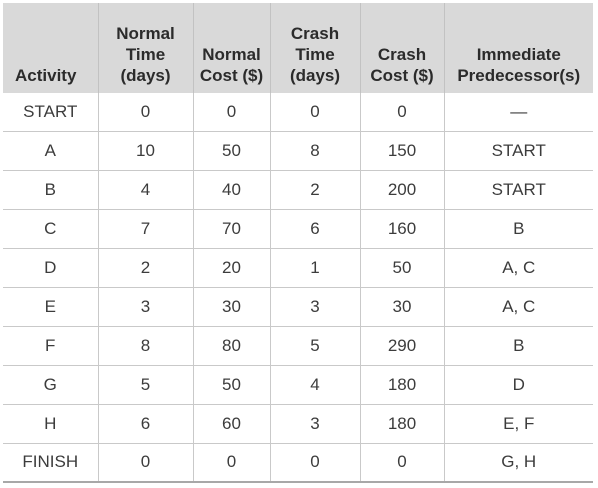 The height and width of the screenshot is (488, 598). I want to click on crash-time-cell: 2, so click(315, 190).